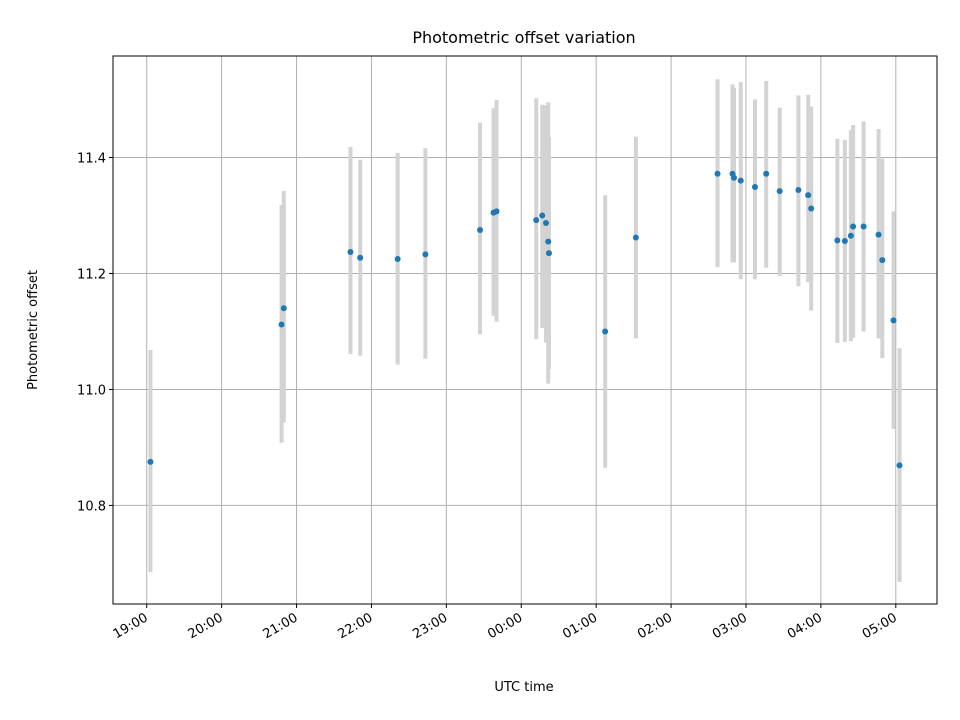  What do you see at coordinates (95, 332) in the screenshot?
I see `y-axis-ticks: 10.8 11.0 11.2 11.4` at bounding box center [95, 332].